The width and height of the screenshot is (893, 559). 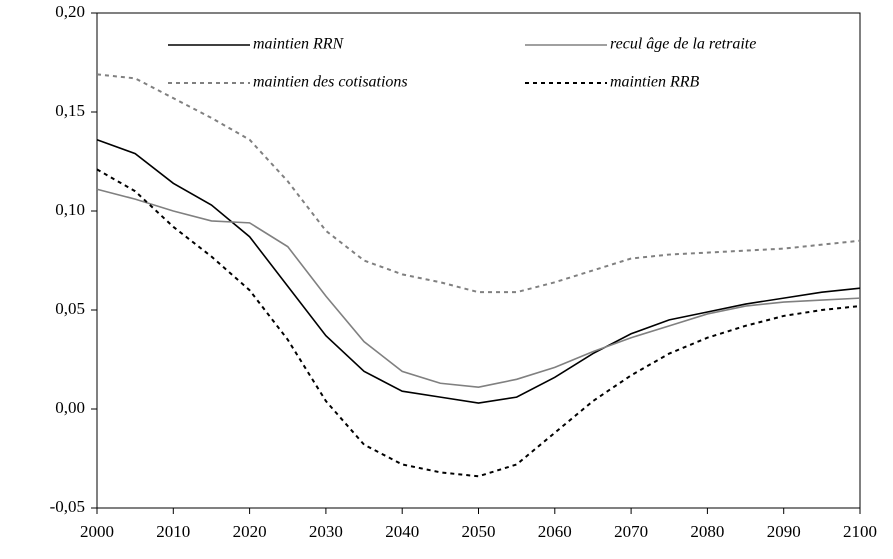 What do you see at coordinates (70, 308) in the screenshot?
I see `y-tick-label: 0,05` at bounding box center [70, 308].